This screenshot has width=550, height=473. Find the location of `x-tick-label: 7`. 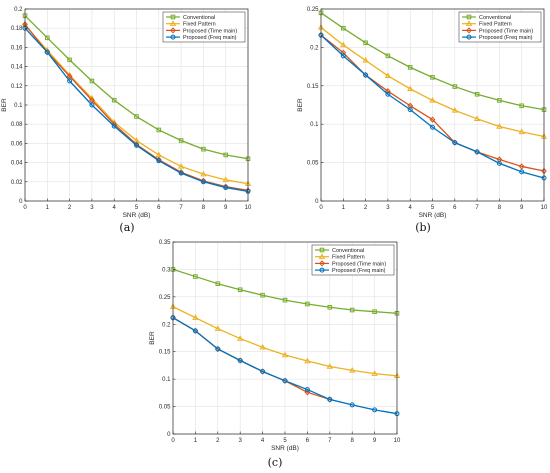

x-tick-label: 7 is located at coordinates (181, 208).